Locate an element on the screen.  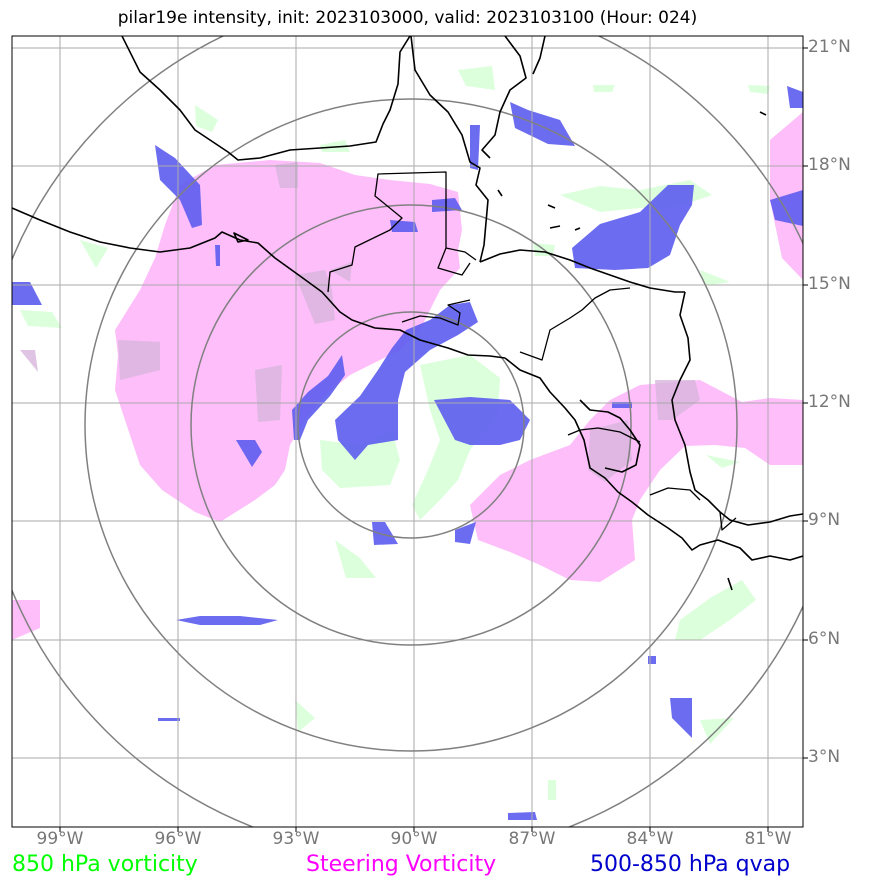
lon-tick-label: 96°W is located at coordinates (178, 839).